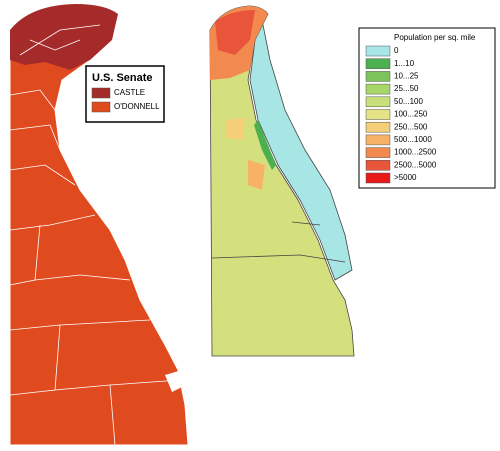 The image size is (500, 451). Describe the element at coordinates (265, 145) in the screenshot. I see `green-band` at that location.